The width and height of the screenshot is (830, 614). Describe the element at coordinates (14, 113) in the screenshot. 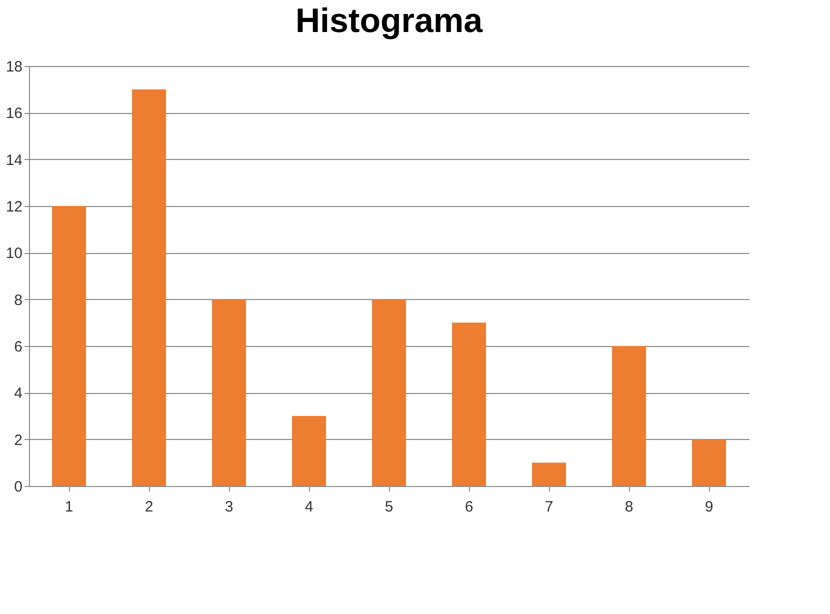

I see `y-tick-label: 16` at that location.